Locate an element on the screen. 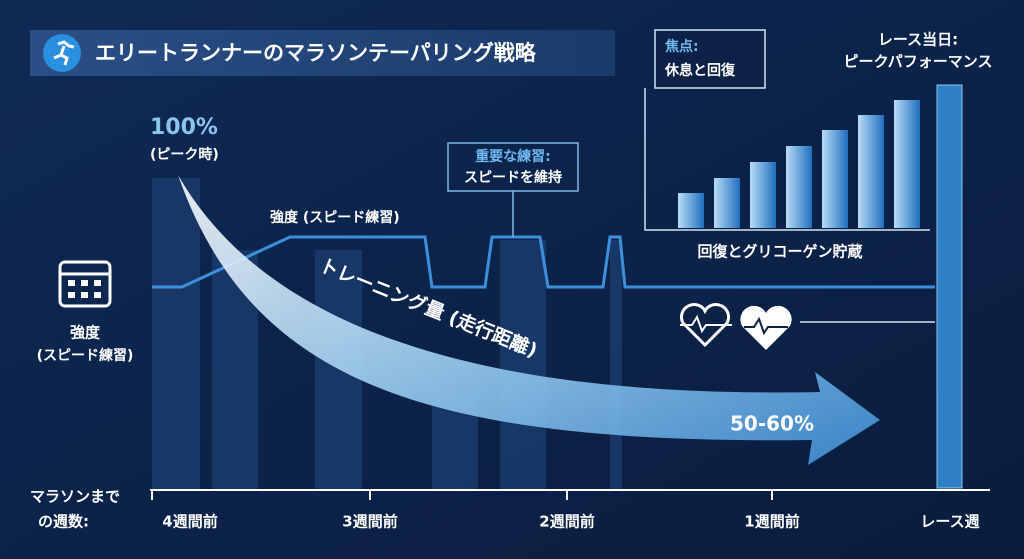 The height and width of the screenshot is (559, 1024). peak-value: 100% is located at coordinates (184, 127).